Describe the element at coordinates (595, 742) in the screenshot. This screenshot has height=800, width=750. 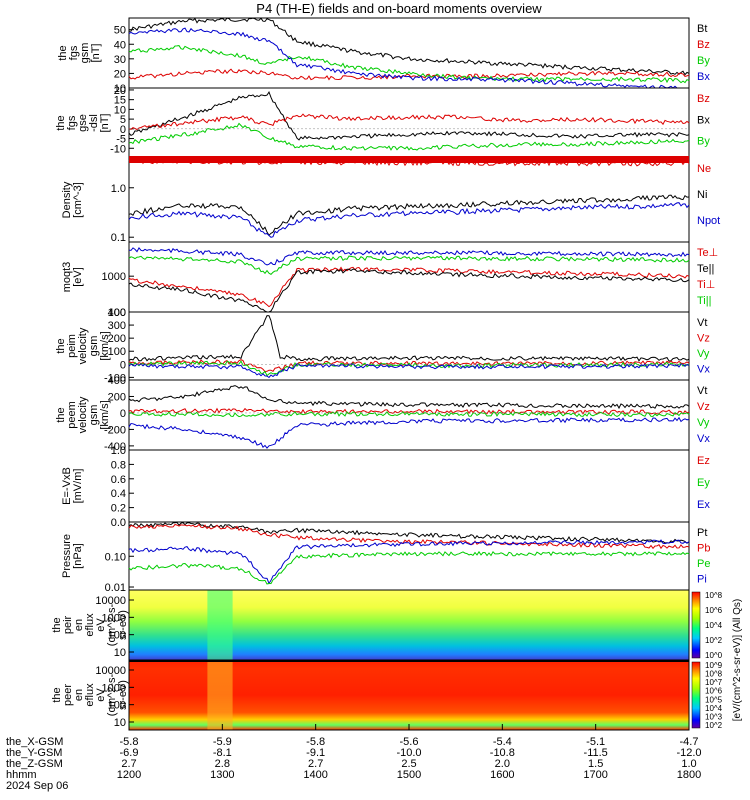
I see `x-tick-label-the-x-gsm: -5.1` at that location.